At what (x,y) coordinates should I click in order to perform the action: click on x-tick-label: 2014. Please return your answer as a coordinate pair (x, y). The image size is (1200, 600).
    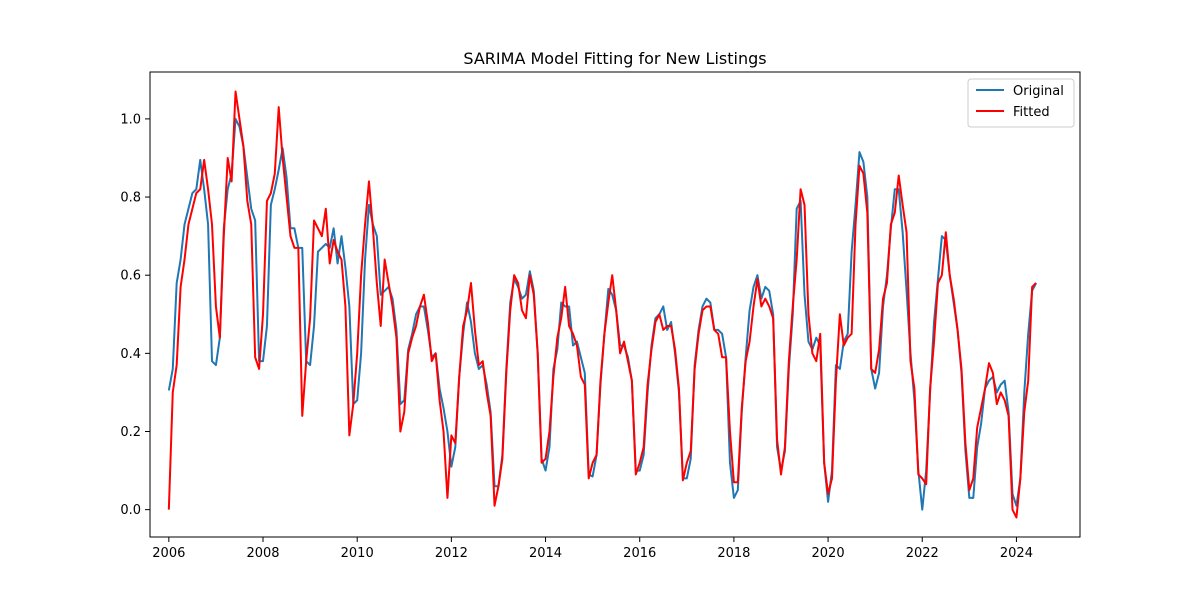
    Looking at the image, I should click on (545, 553).